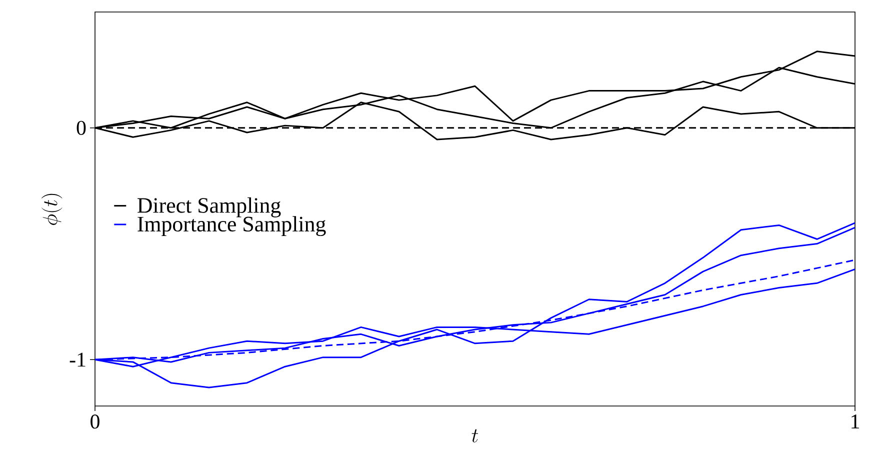 The image size is (869, 476). Describe the element at coordinates (52, 209) in the screenshot. I see `y-axis-title: $\phi(t)$` at that location.